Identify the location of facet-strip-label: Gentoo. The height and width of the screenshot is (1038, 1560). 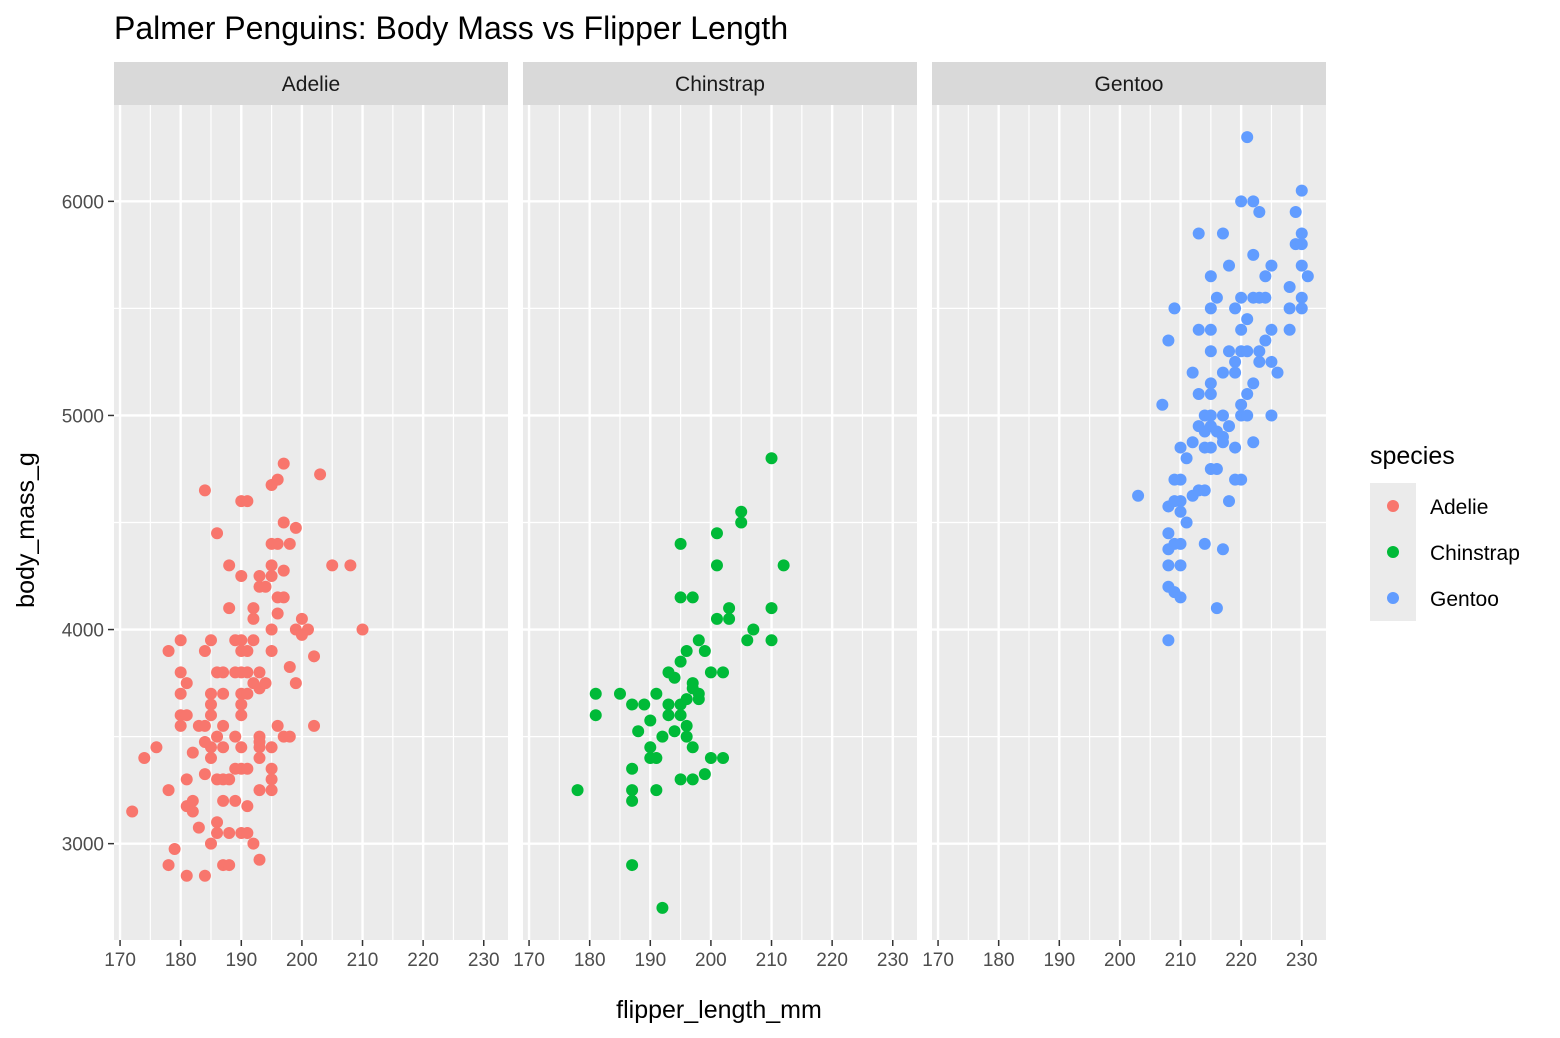
(1129, 84).